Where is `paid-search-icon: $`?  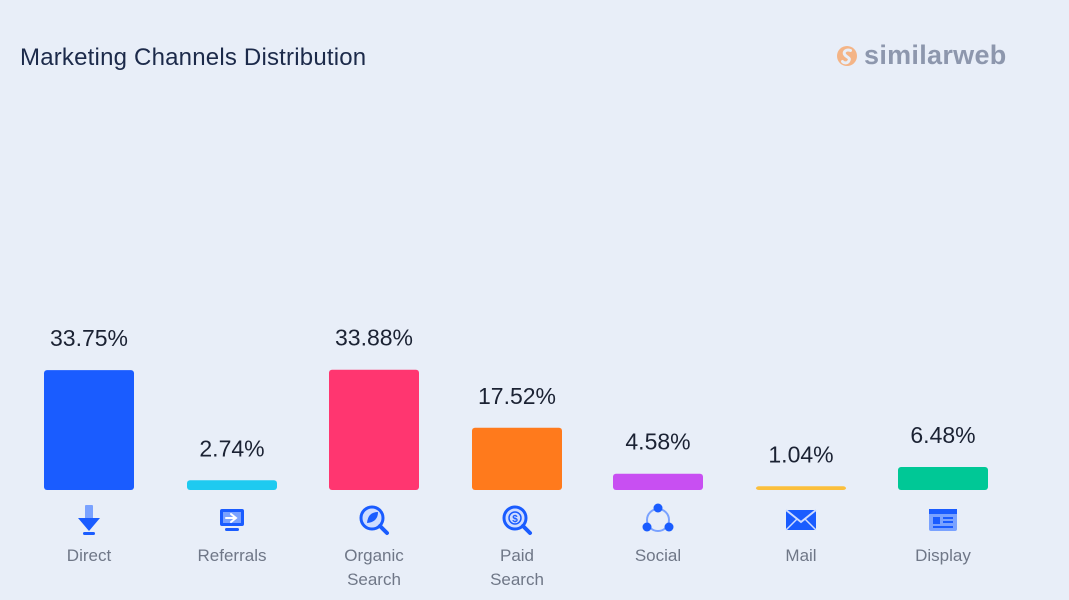
paid-search-icon: $ is located at coordinates (517, 520).